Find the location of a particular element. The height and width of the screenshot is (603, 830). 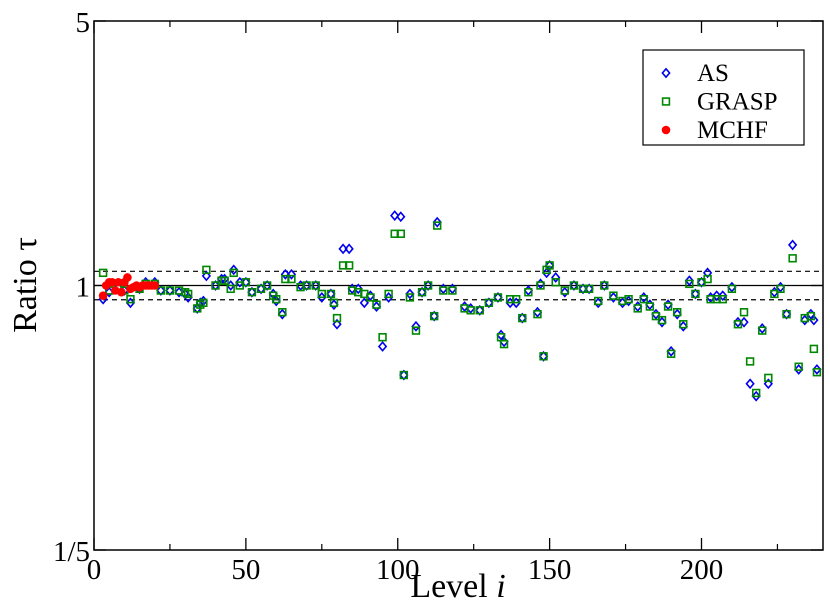

x-tick-label: 100 is located at coordinates (398, 570).